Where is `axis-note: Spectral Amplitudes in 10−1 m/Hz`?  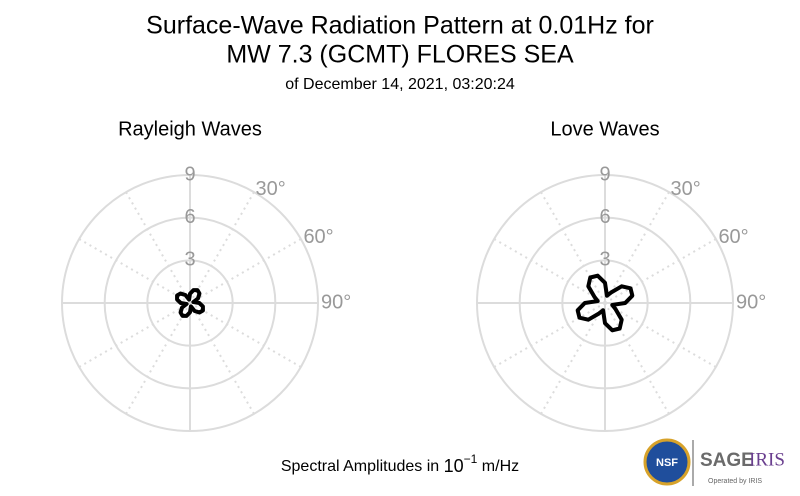
axis-note: Spectral Amplitudes in 10−1 m/Hz is located at coordinates (400, 463).